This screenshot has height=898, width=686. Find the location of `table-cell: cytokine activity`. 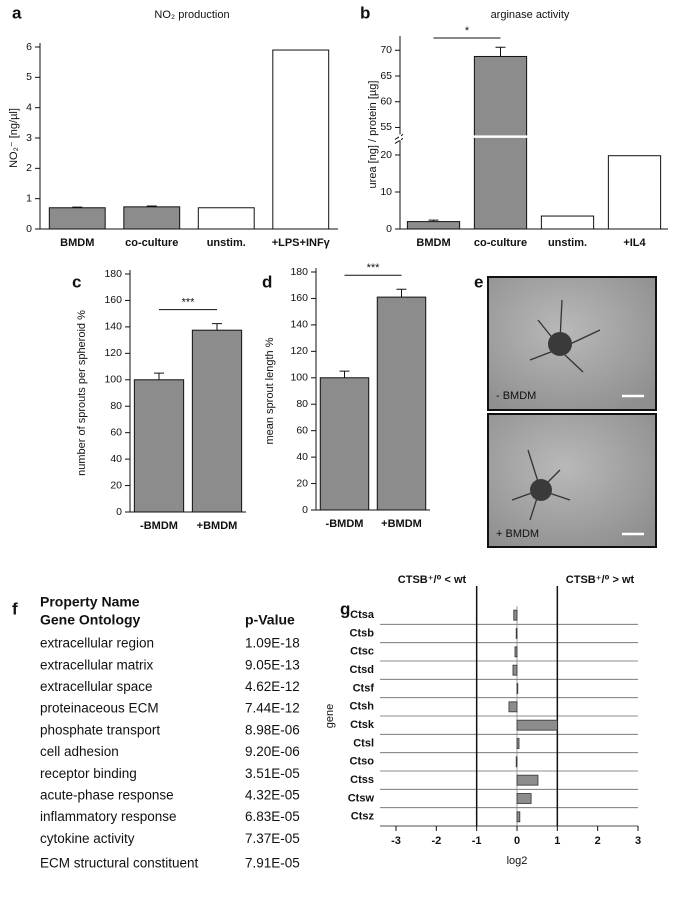

table-cell: cytokine activity is located at coordinates (87, 838).